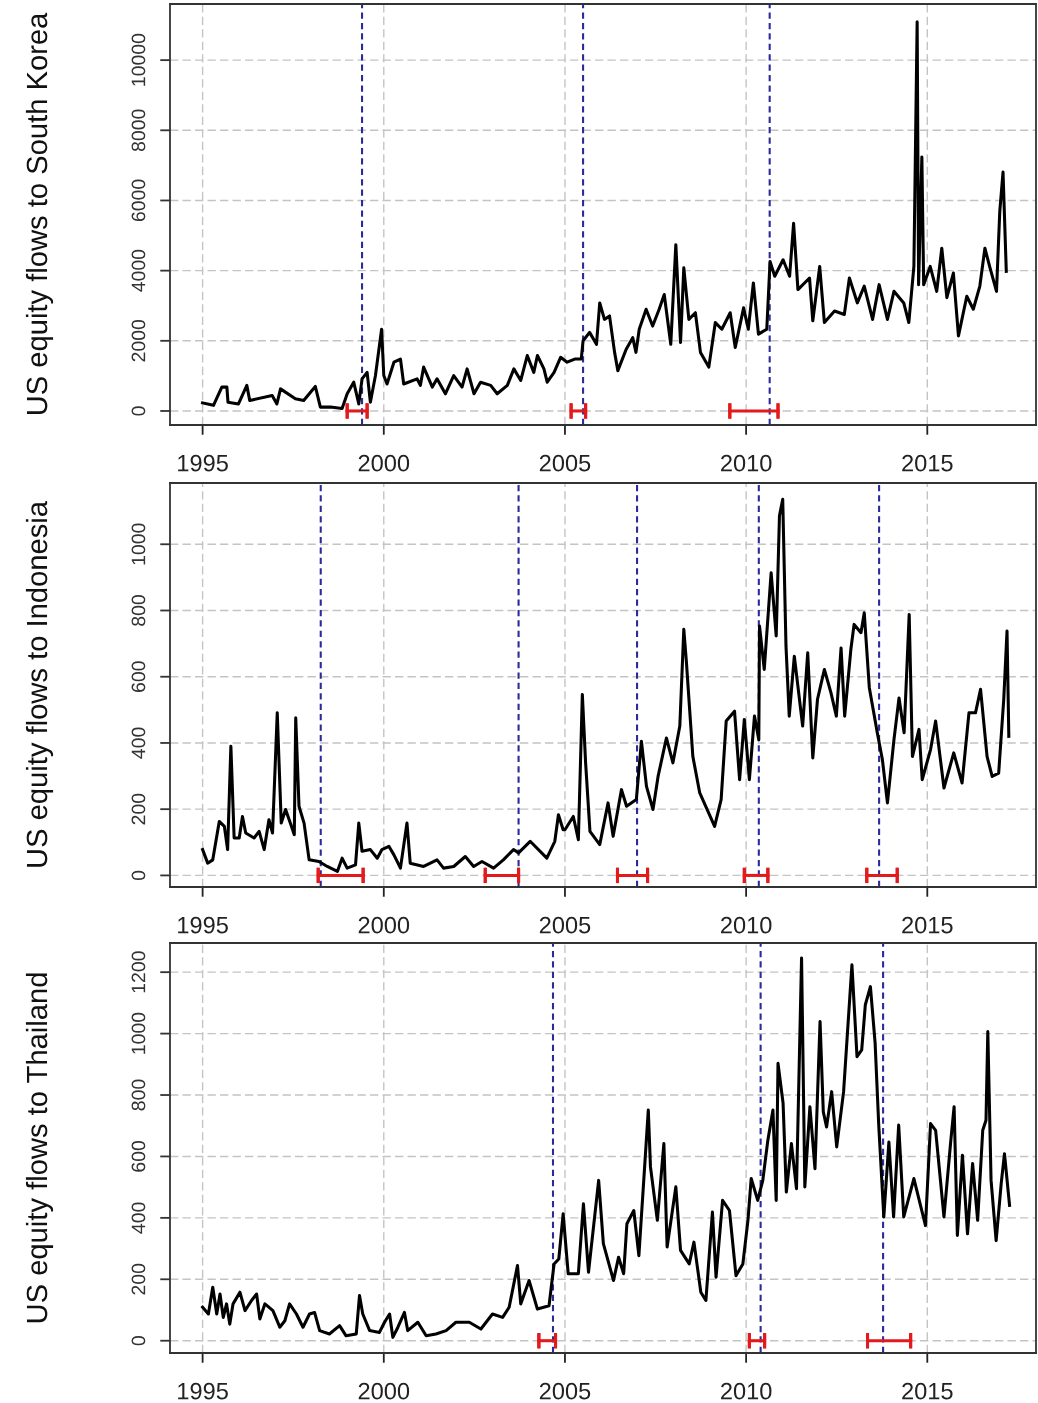 Image resolution: width=1038 pixels, height=1403 pixels. I want to click on y-tick-label: 1200, so click(138, 972).